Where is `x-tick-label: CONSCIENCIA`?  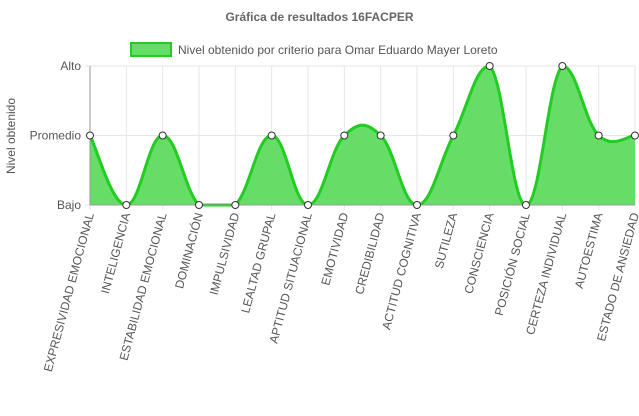
x-tick-label: CONSCIENCIA is located at coordinates (478, 253).